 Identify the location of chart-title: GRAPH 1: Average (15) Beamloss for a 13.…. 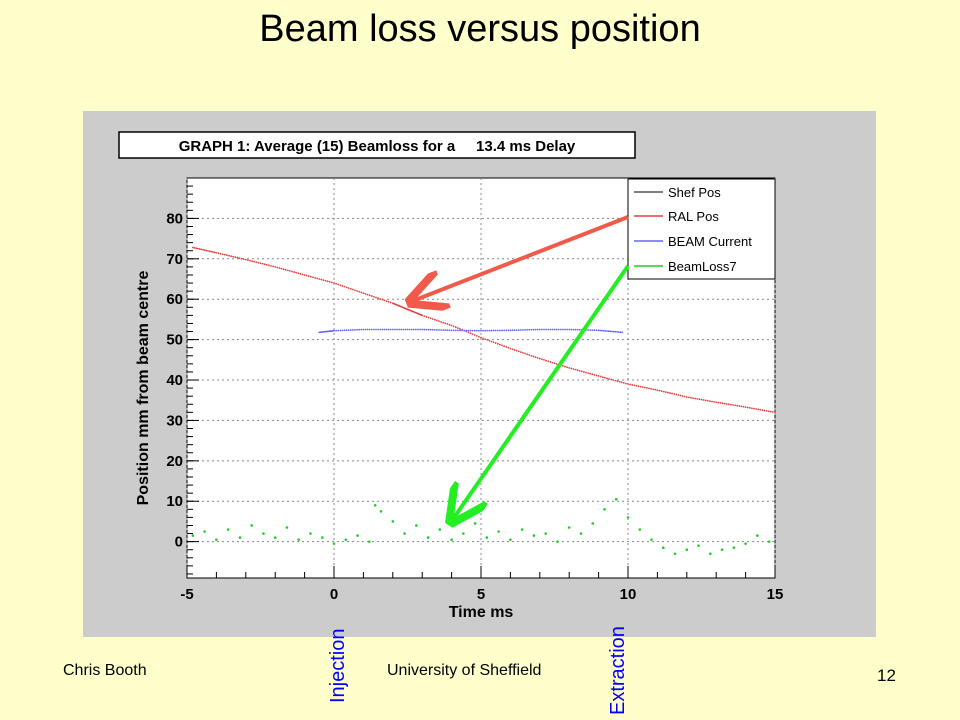
(377, 146).